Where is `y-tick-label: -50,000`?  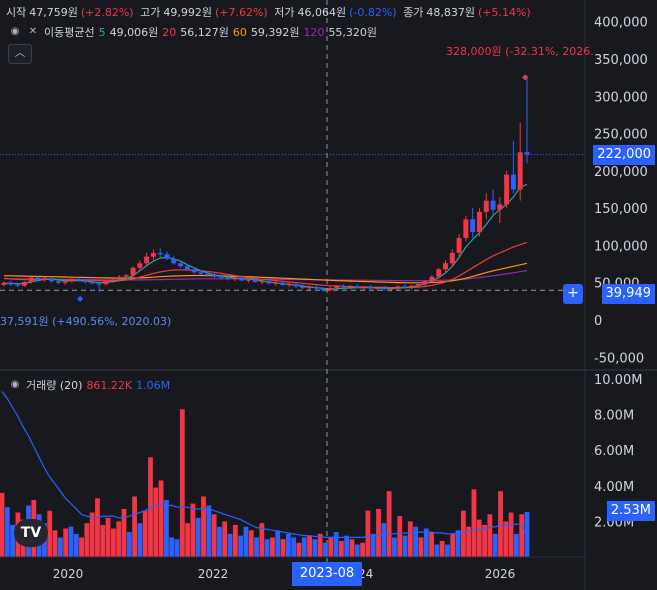 y-tick-label: -50,000 is located at coordinates (619, 358).